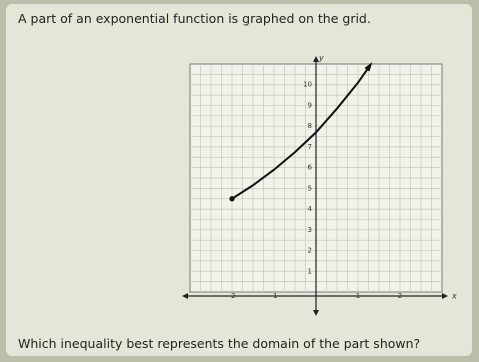  I want to click on curve-endpoint, so click(232, 199).